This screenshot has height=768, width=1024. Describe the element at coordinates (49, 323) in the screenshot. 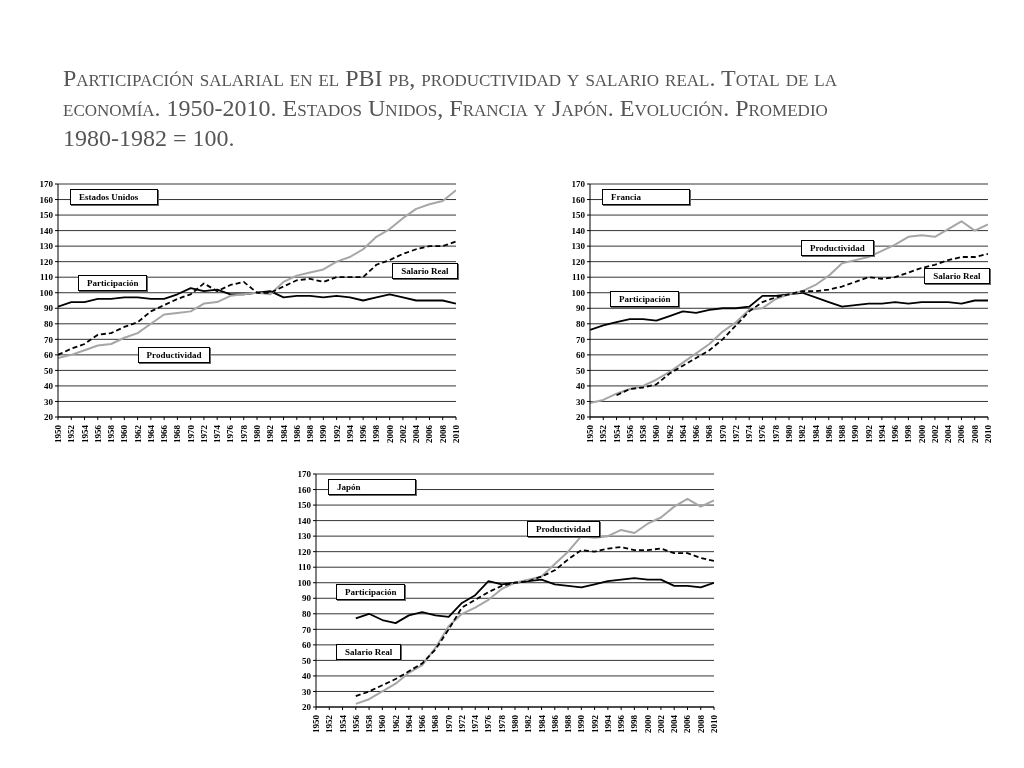

I see `y-tick-label: 80` at that location.